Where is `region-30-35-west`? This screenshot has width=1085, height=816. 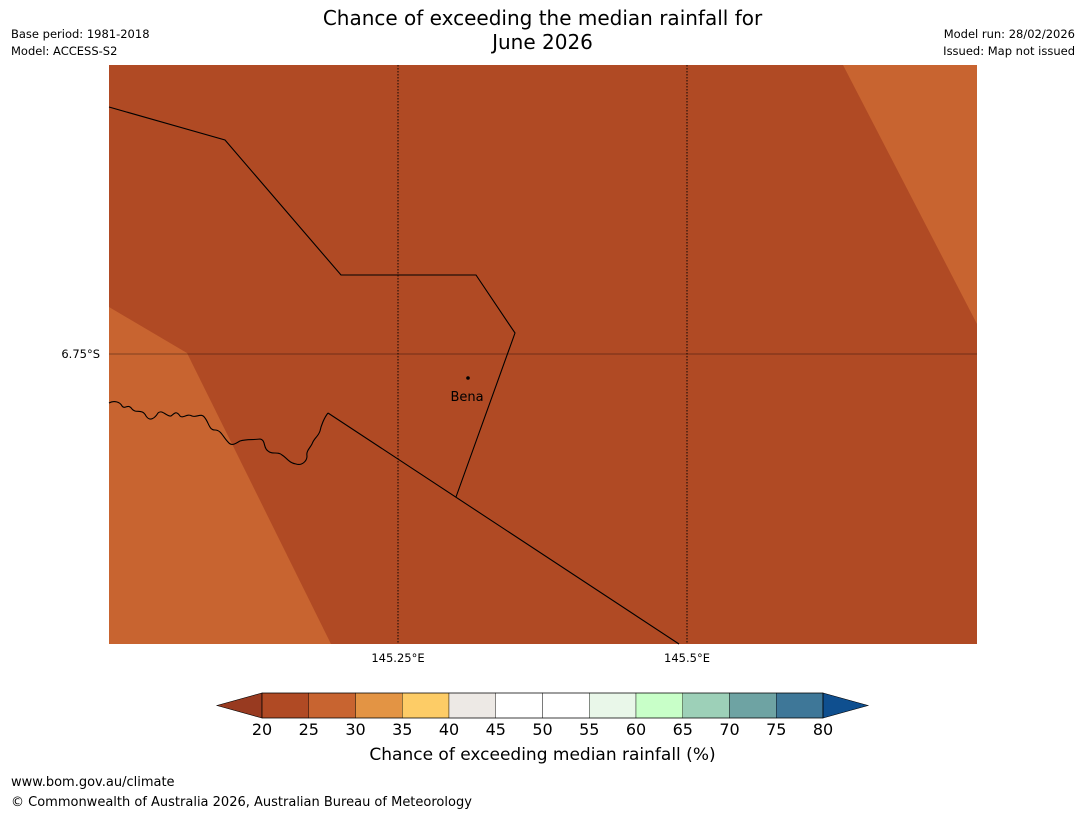
region-30-35-west is located at coordinates (220, 475).